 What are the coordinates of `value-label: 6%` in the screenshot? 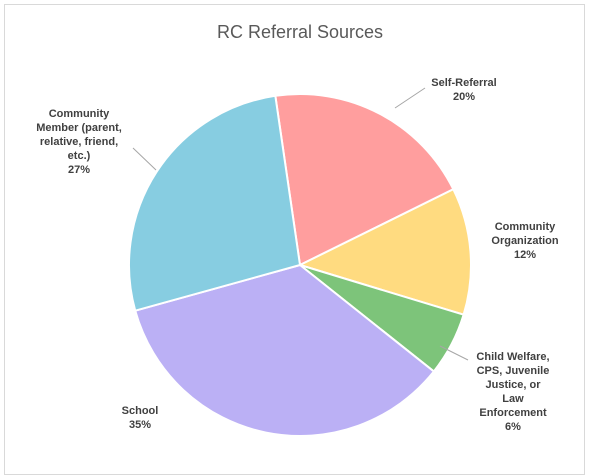 It's located at (513, 427).